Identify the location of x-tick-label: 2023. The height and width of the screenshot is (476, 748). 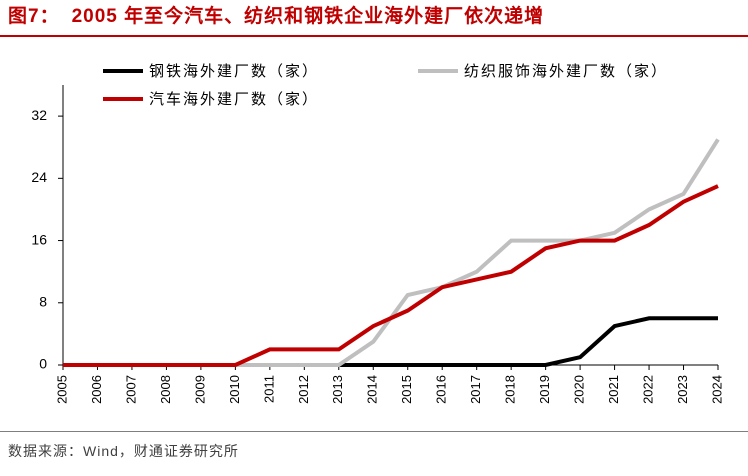
(682, 389).